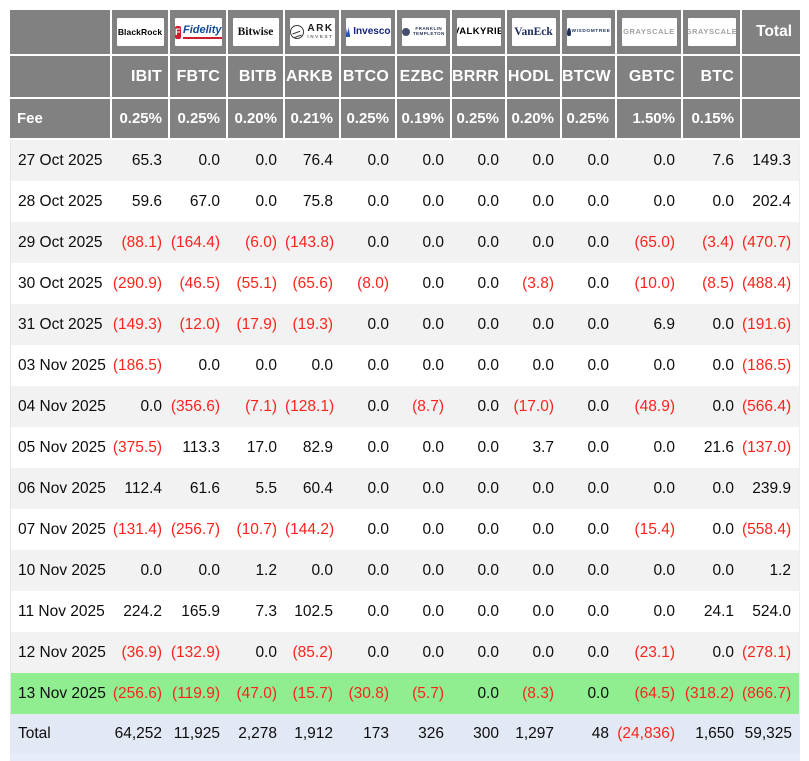 This screenshot has height=761, width=809. Describe the element at coordinates (199, 77) in the screenshot. I see `ticker-fbtc: FBTC` at that location.